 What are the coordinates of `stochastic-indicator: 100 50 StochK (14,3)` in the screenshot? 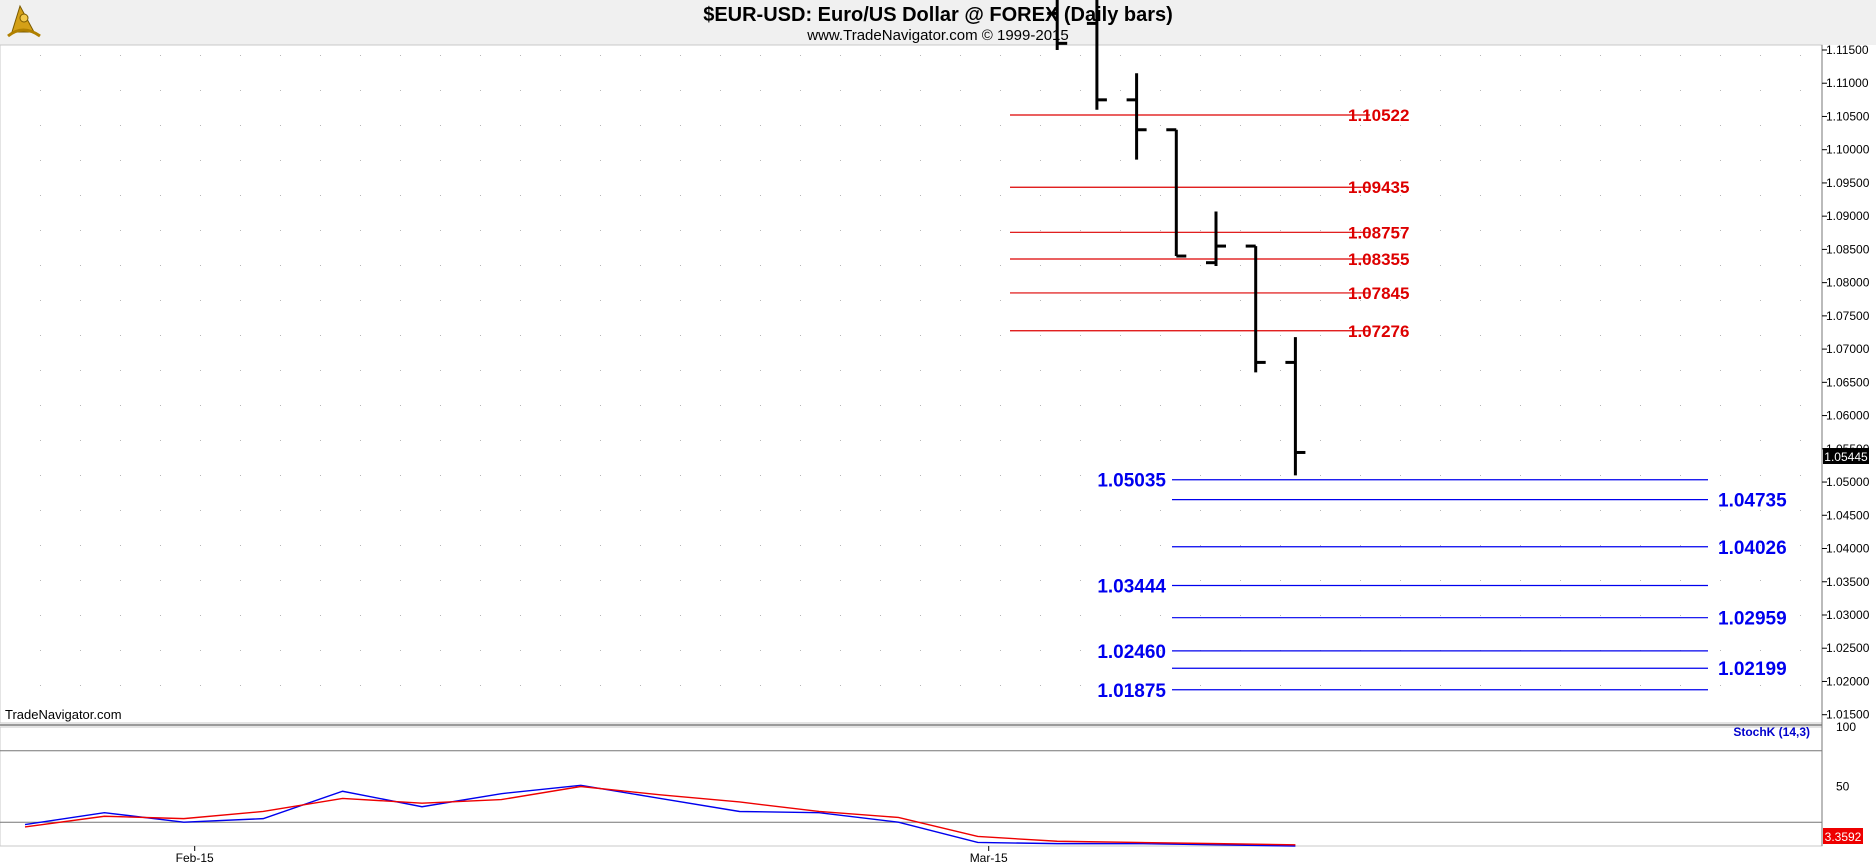 It's located at (928, 783).